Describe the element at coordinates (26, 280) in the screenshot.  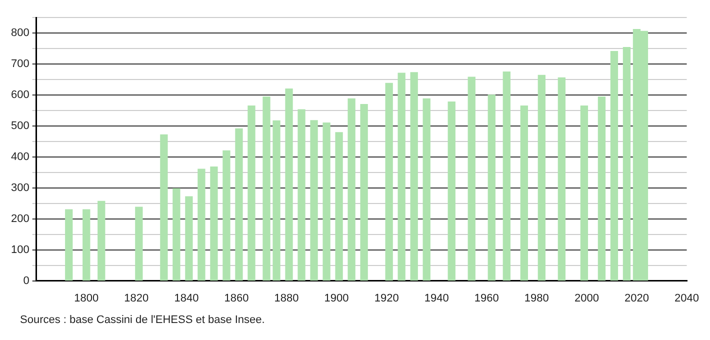
I see `y-tick-label: 0` at that location.